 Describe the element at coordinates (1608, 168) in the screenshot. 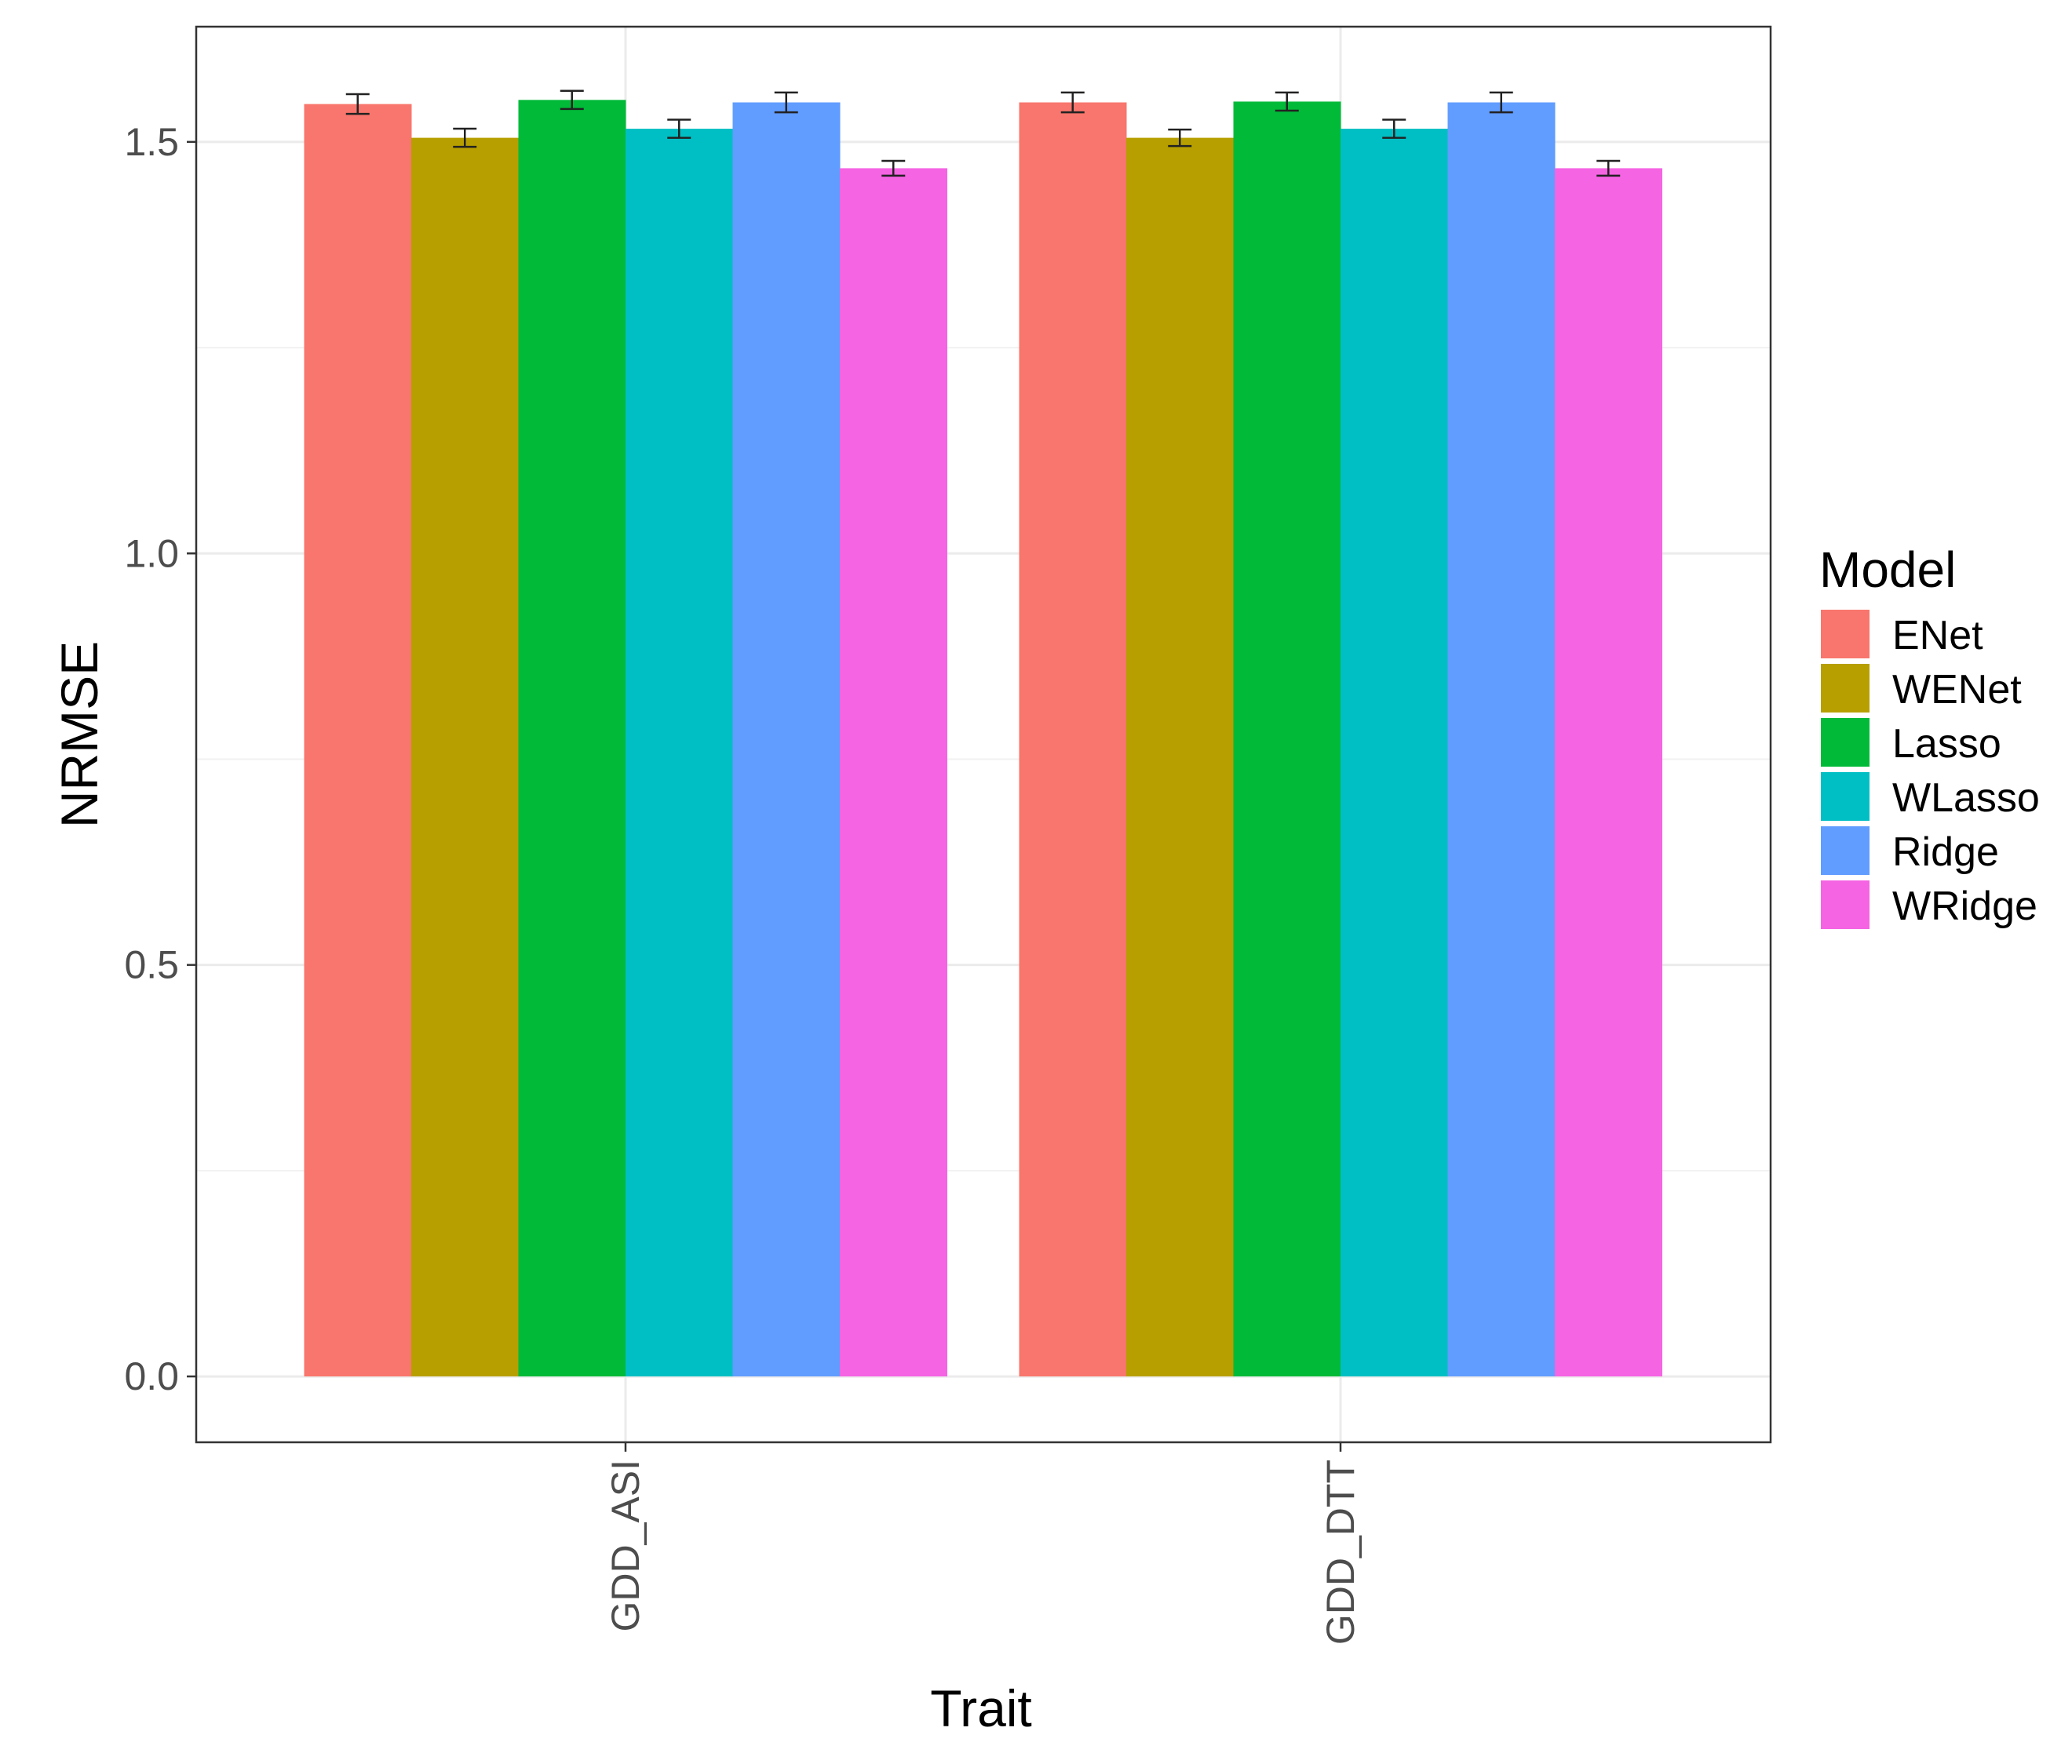

I see `errorbar-wridge-gdd_dtt` at that location.